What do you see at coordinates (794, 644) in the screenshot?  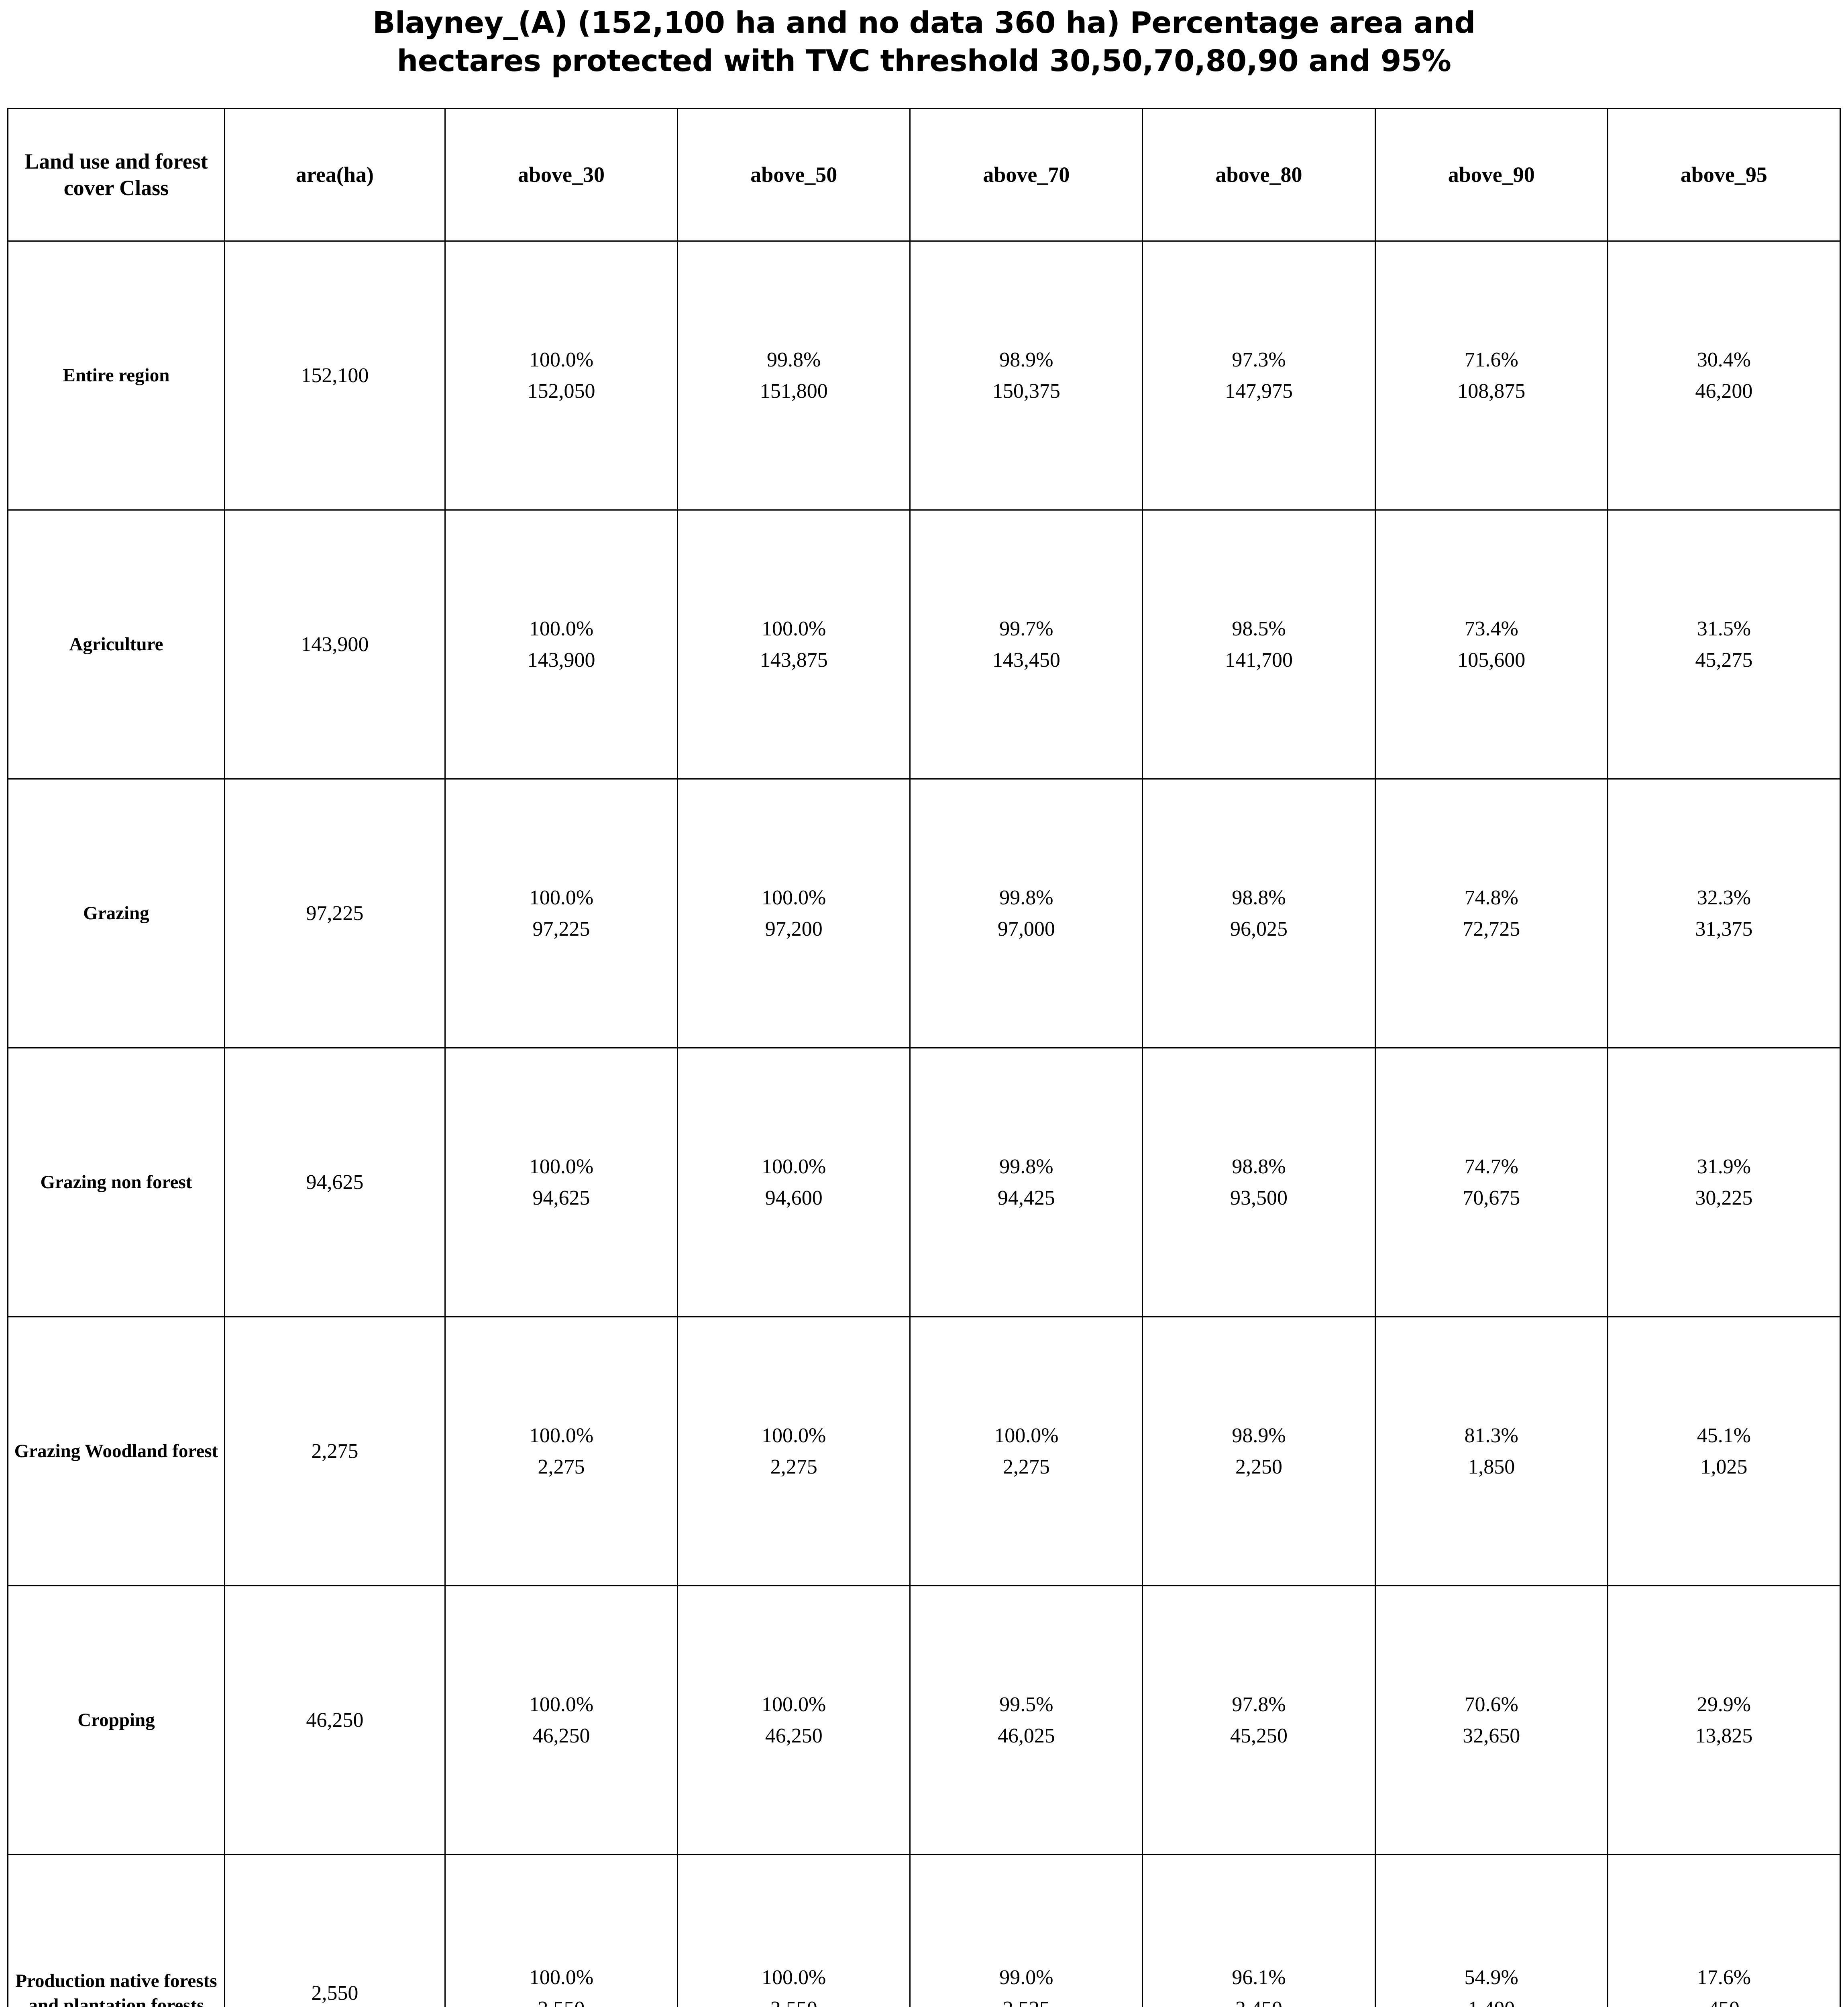 I see `cell-above-50: 100.0% 143,875` at bounding box center [794, 644].